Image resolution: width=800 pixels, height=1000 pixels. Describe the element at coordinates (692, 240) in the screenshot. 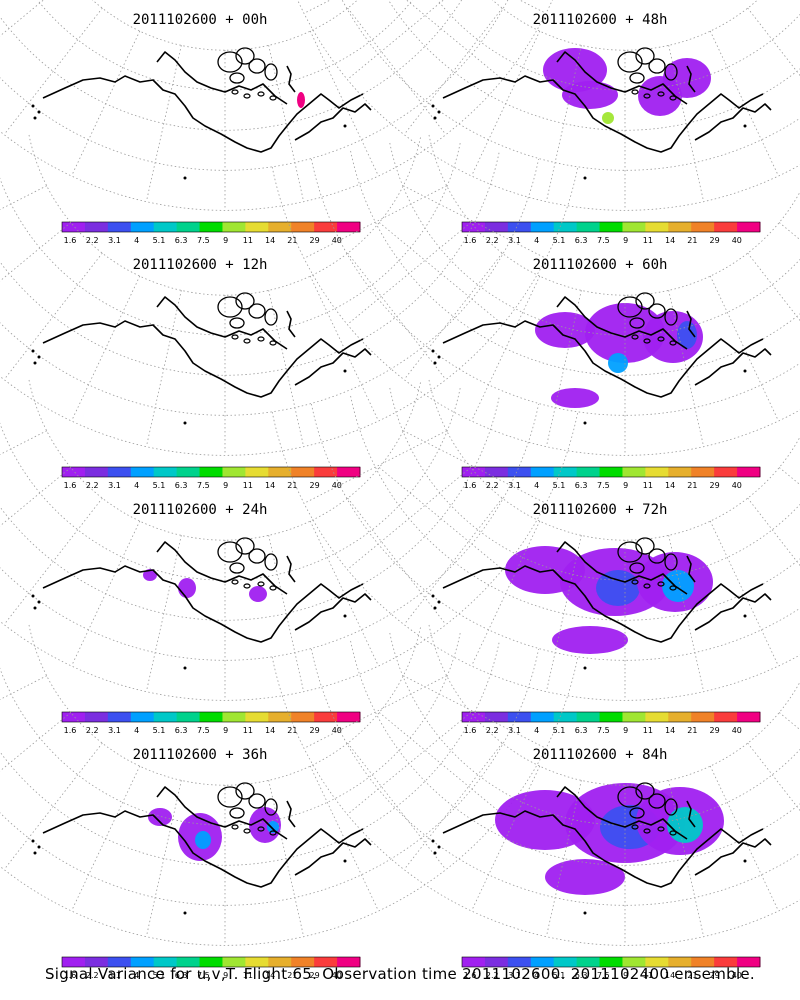

I see `colorbar-tick-label: 21` at that location.